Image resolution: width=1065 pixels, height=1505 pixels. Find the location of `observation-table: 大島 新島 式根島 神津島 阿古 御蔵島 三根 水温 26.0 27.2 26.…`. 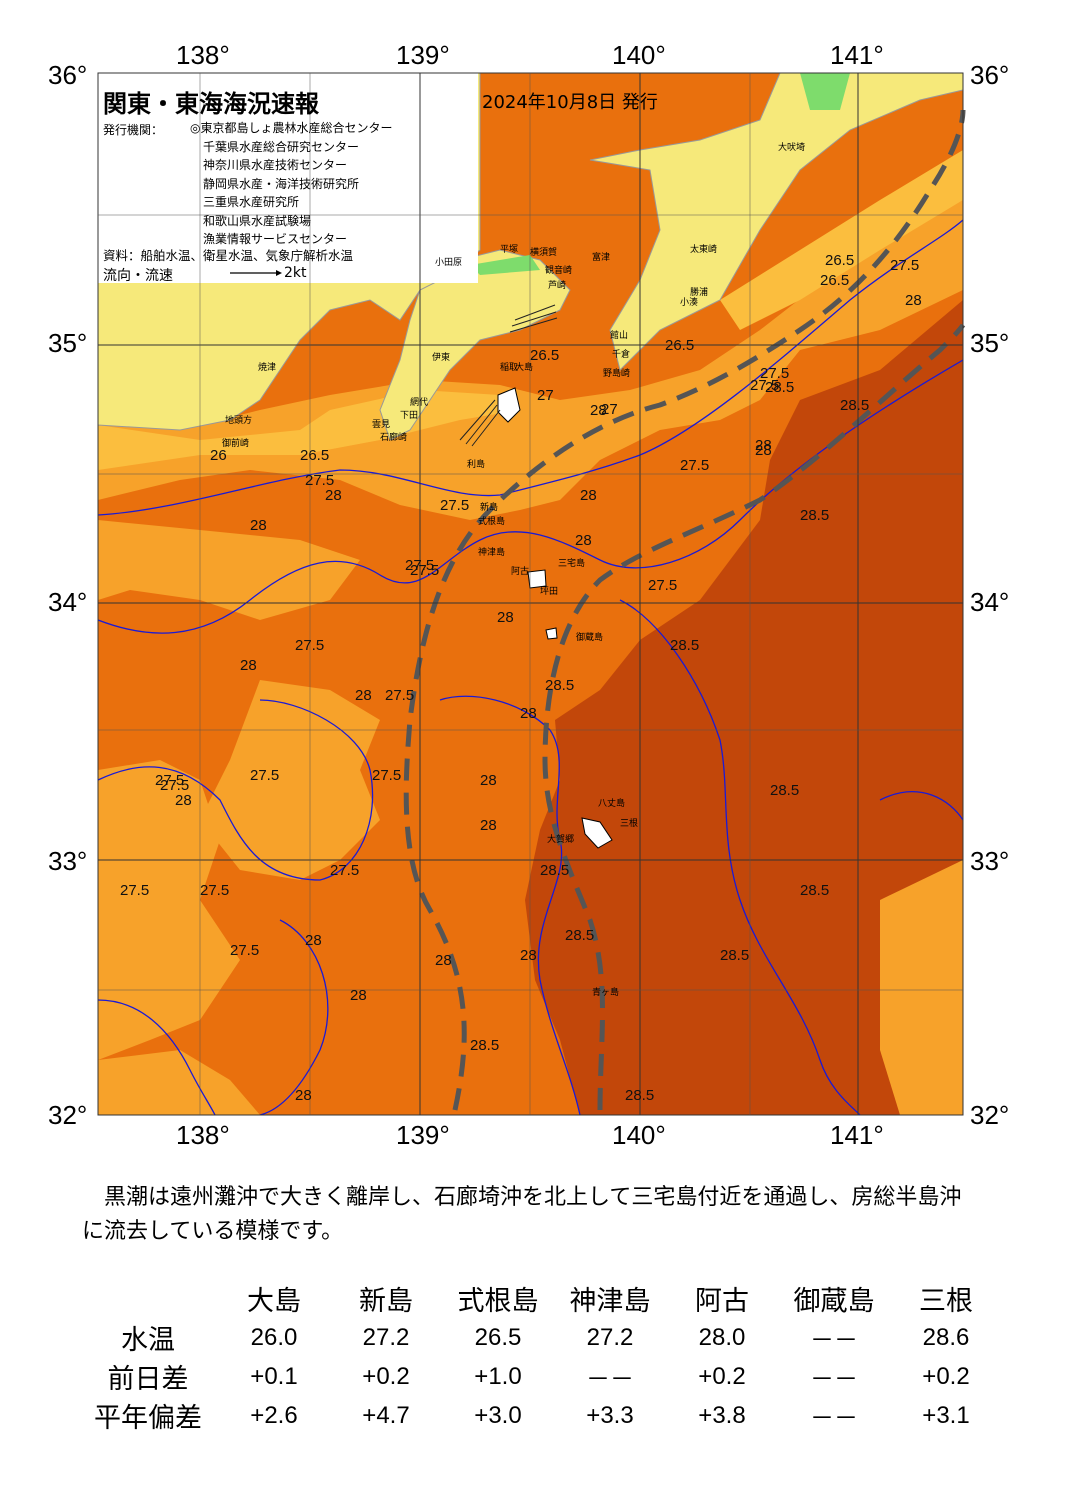

observation-table: 大島 新島 式根島 神津島 阿古 御蔵島 三根 水温 26.0 27.2 26.… is located at coordinates (540, 1356).